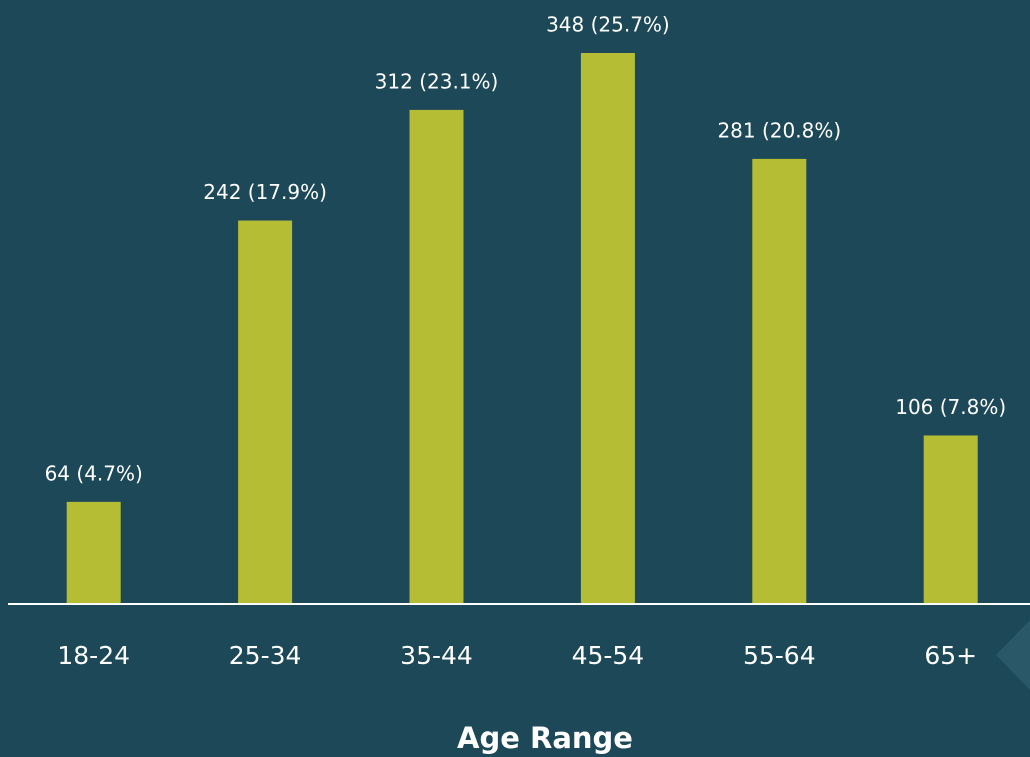  Describe the element at coordinates (94, 473) in the screenshot. I see `data-label: 64 (4.7%)` at that location.